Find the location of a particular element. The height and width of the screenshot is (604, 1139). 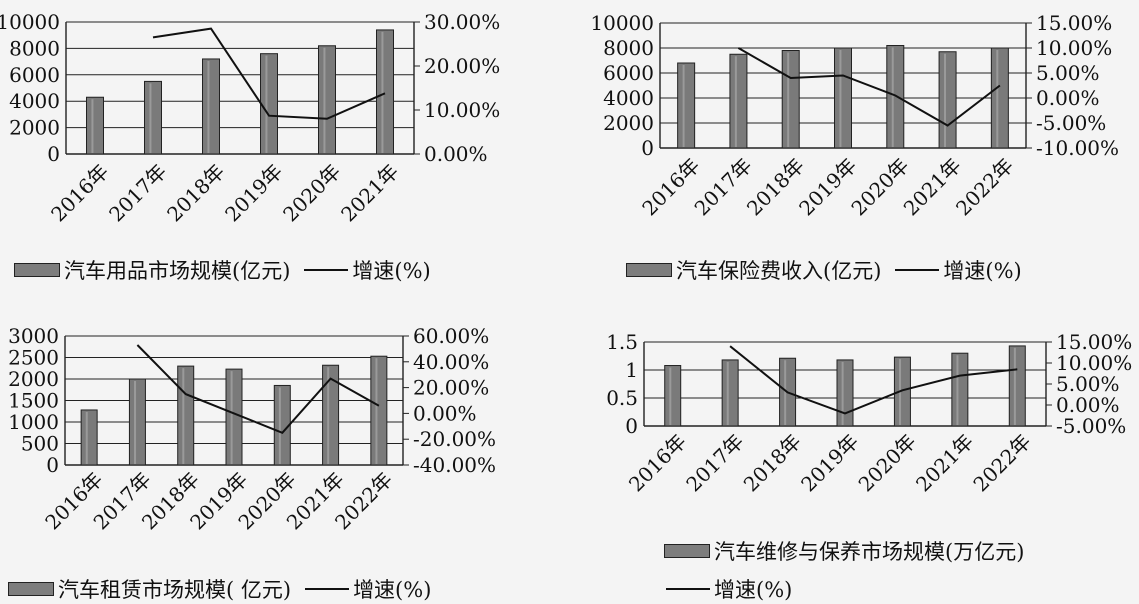

legend-bar-label: 汽车维修与保养市场规模(万亿元) is located at coordinates (869, 552).